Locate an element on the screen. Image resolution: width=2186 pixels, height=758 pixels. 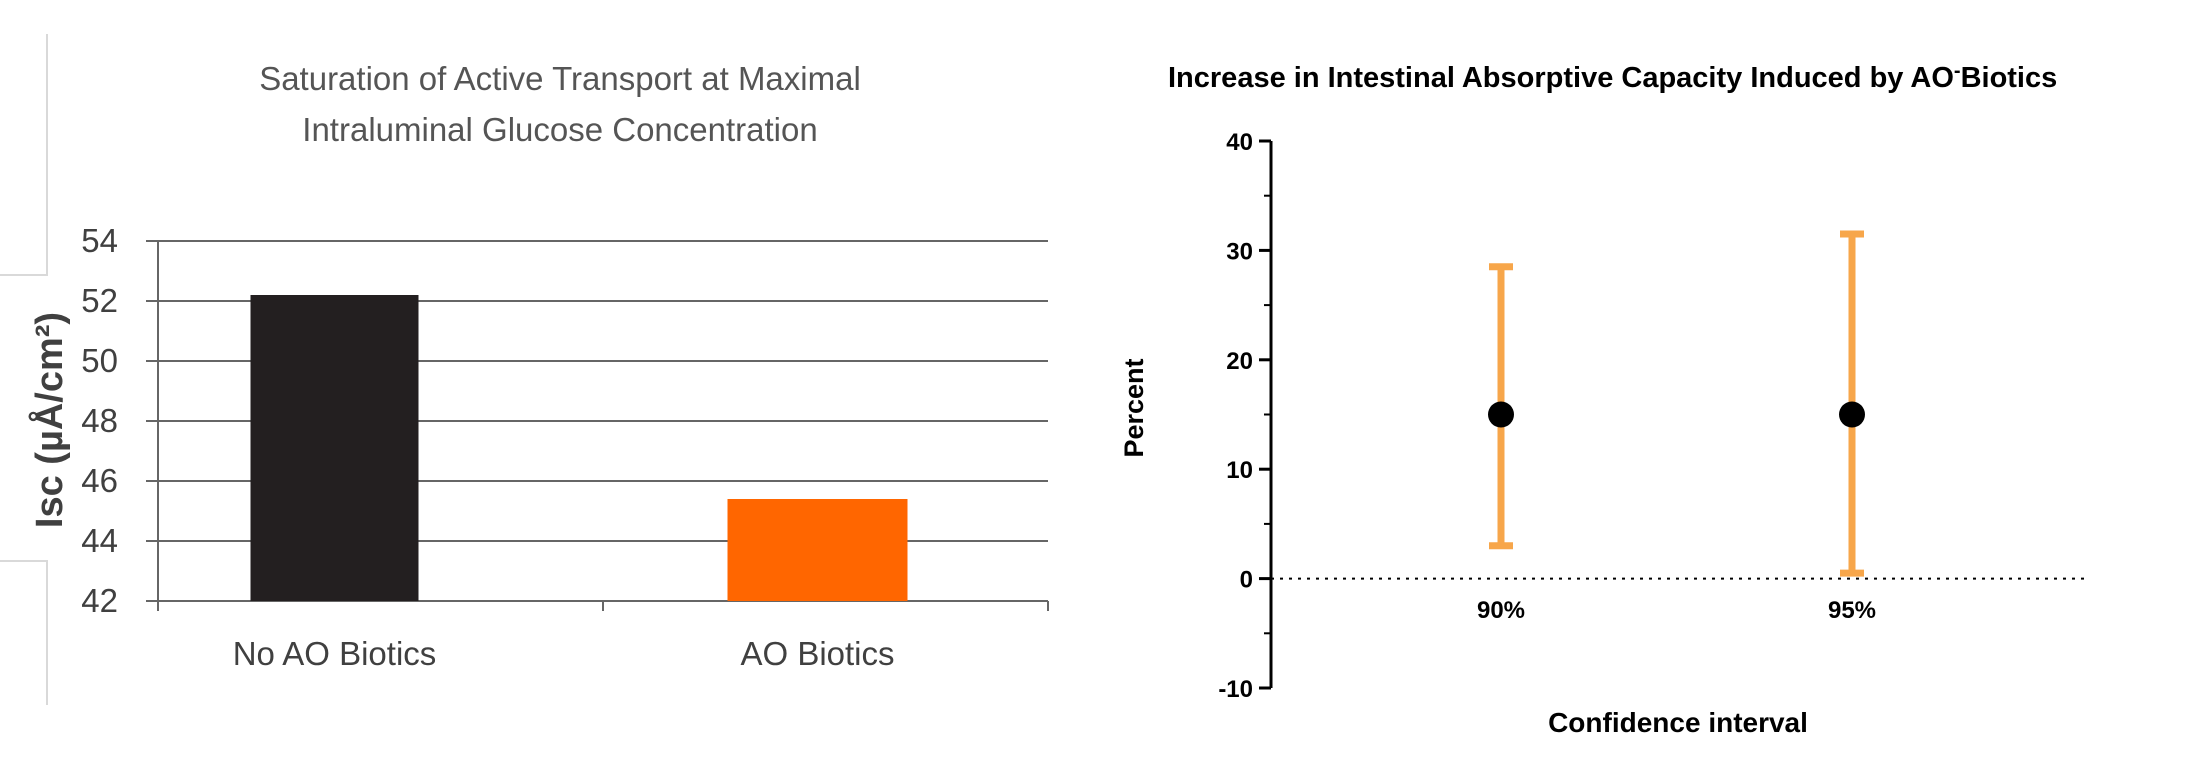
ci-chart-y-tick-label: -10 is located at coordinates (1235, 689).